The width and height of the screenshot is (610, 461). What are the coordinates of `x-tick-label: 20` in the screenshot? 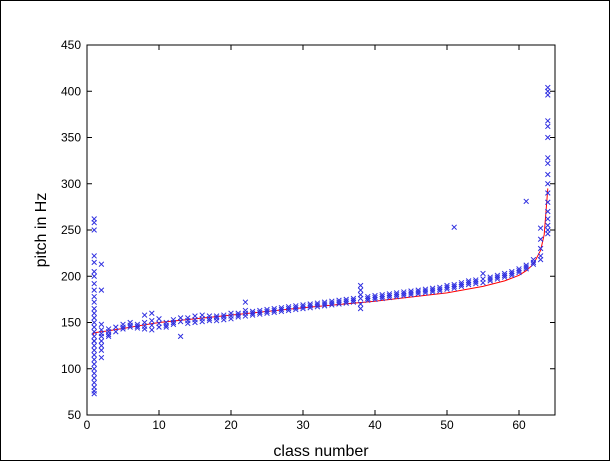 It's located at (231, 425).